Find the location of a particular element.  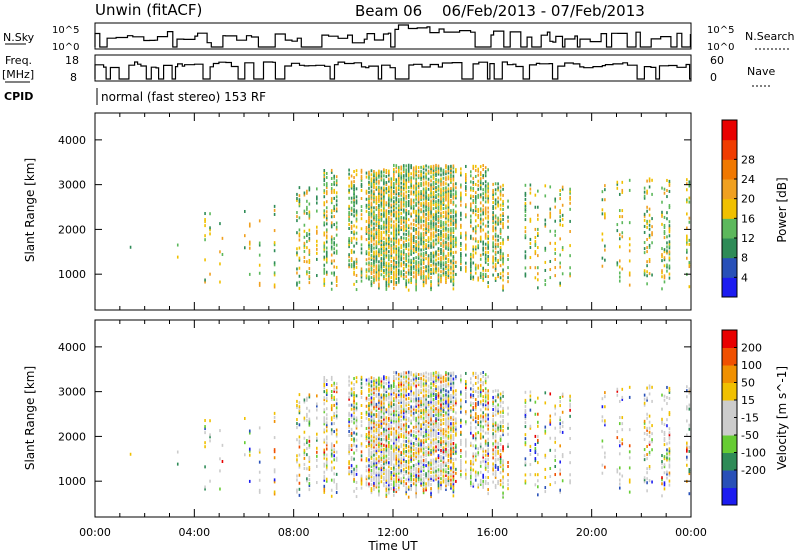

velocity-cbar-label: Velocity [m s^-1] is located at coordinates (782, 418).